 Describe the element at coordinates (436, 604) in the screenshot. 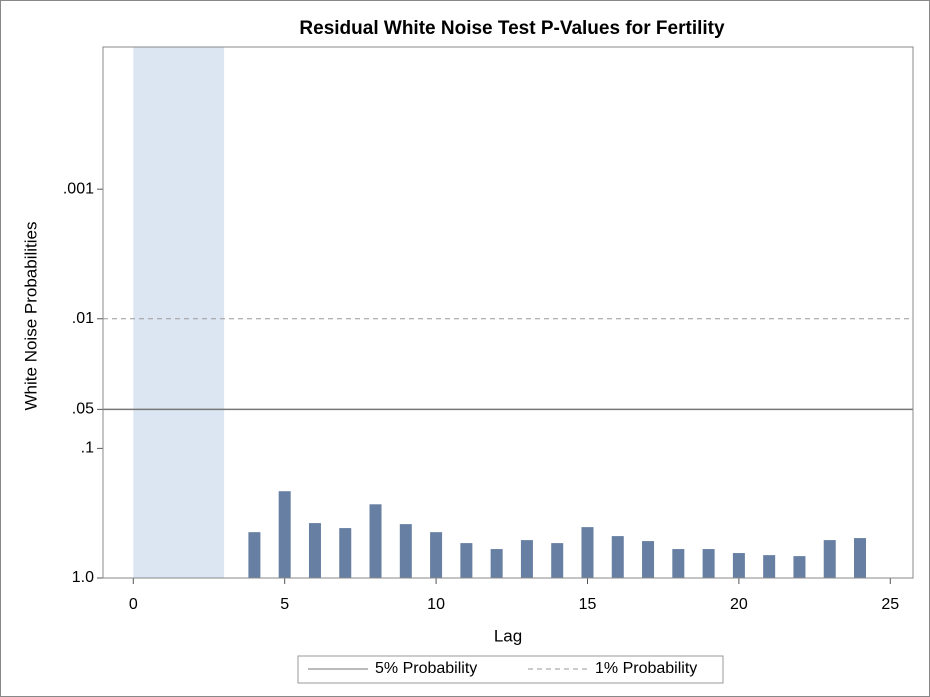

I see `x-tick-label: 10` at that location.